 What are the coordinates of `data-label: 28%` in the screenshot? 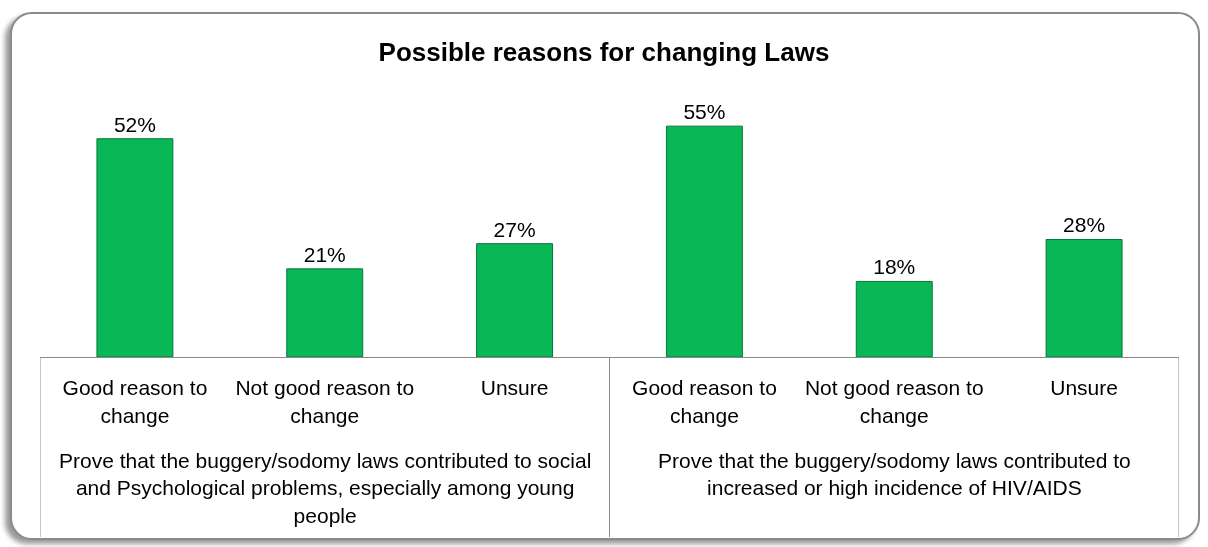 It's located at (1084, 225).